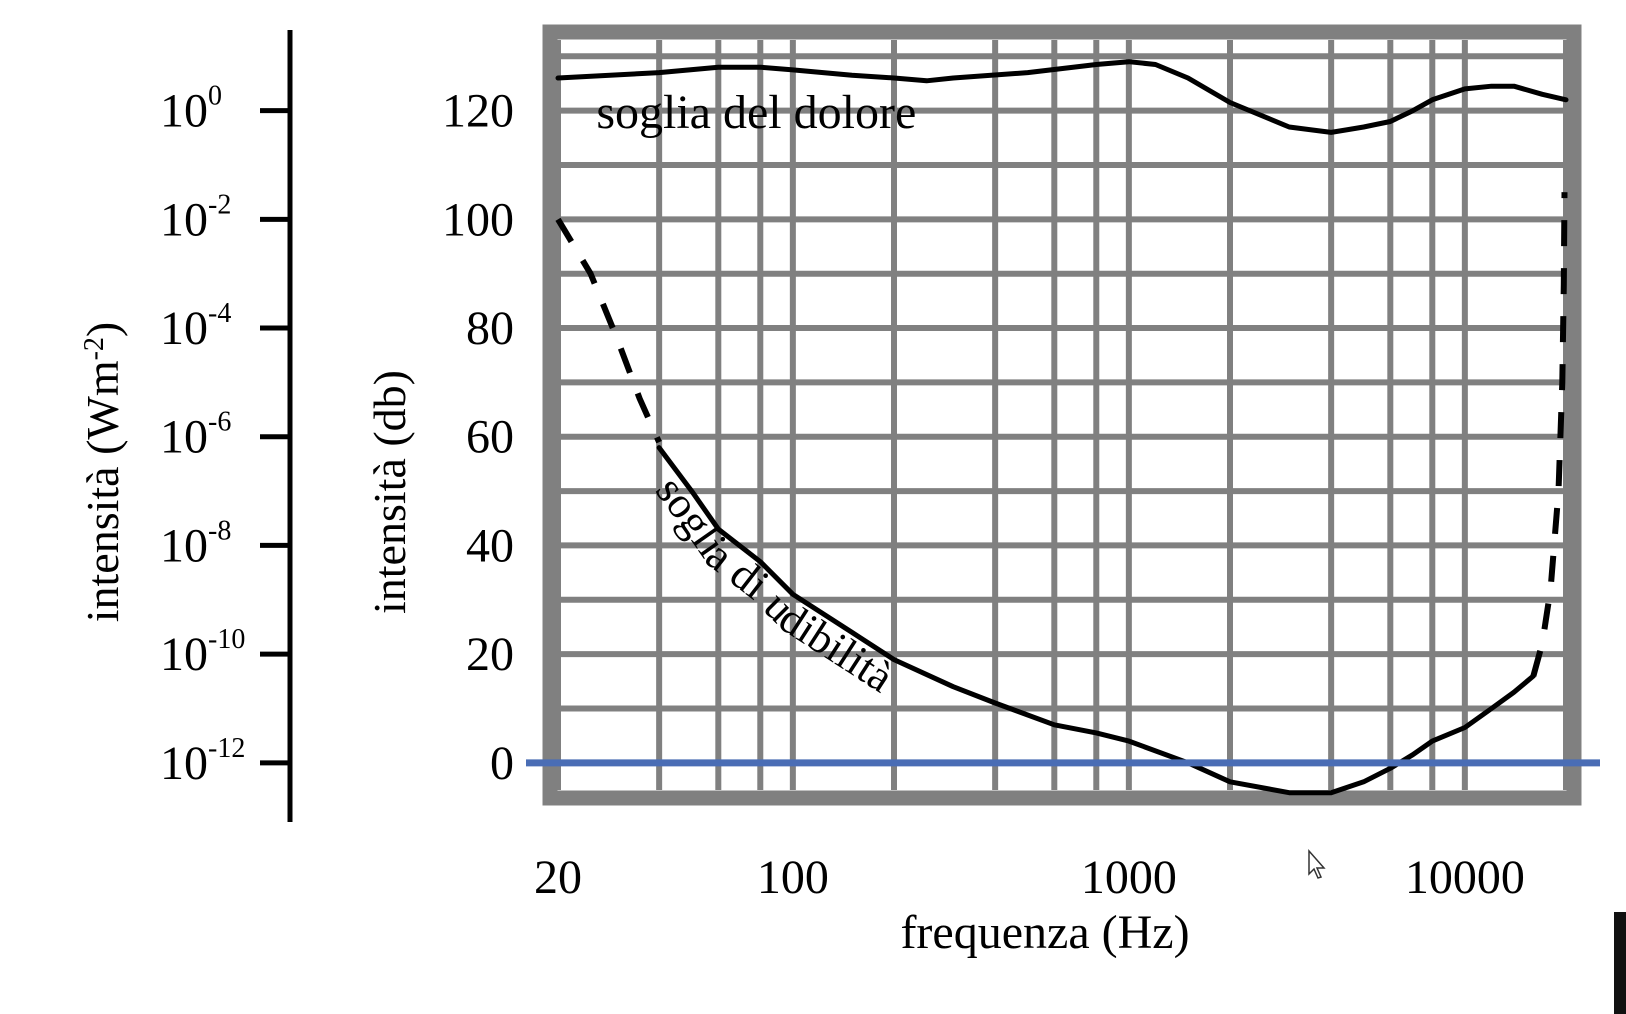  Describe the element at coordinates (502, 763) in the screenshot. I see `y-tick-label: 0` at that location.